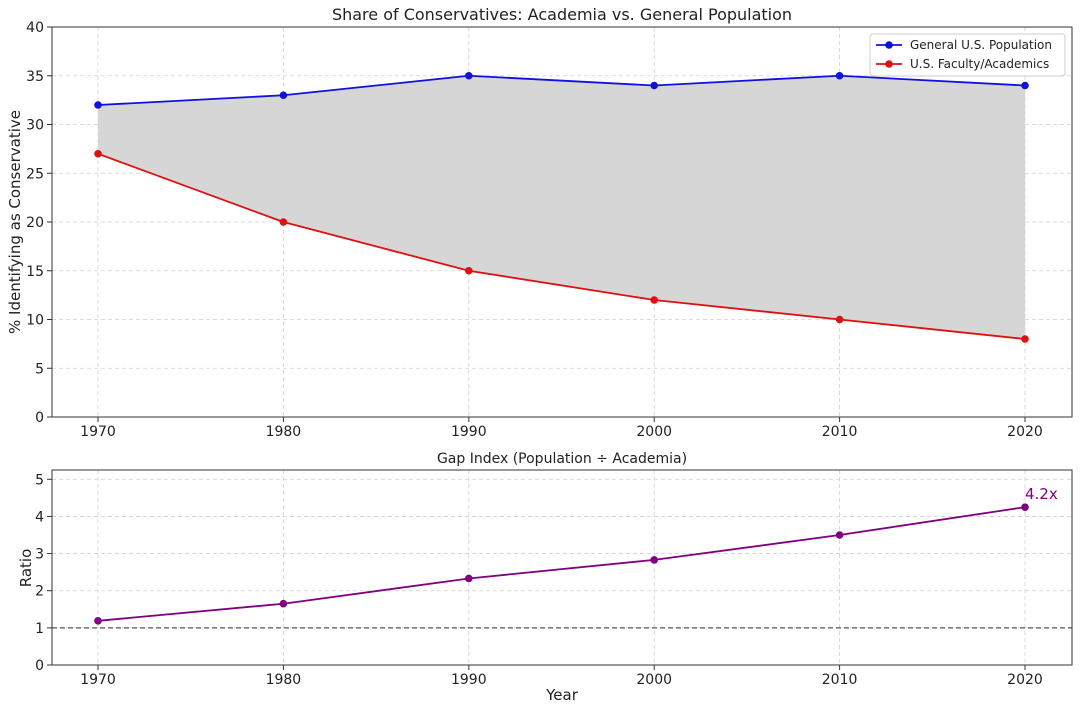 The width and height of the screenshot is (1080, 706). Describe the element at coordinates (981, 45) in the screenshot. I see `legend-entry-label: General U.S. Population` at that location.